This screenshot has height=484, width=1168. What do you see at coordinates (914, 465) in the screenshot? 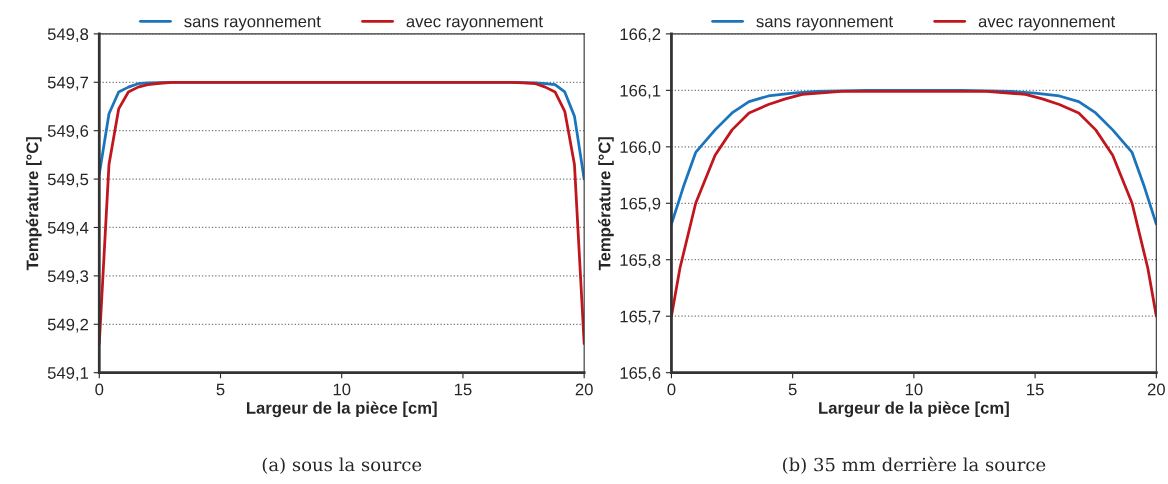
I see `text: (b) 35 mm derrière la source` at bounding box center [914, 465].